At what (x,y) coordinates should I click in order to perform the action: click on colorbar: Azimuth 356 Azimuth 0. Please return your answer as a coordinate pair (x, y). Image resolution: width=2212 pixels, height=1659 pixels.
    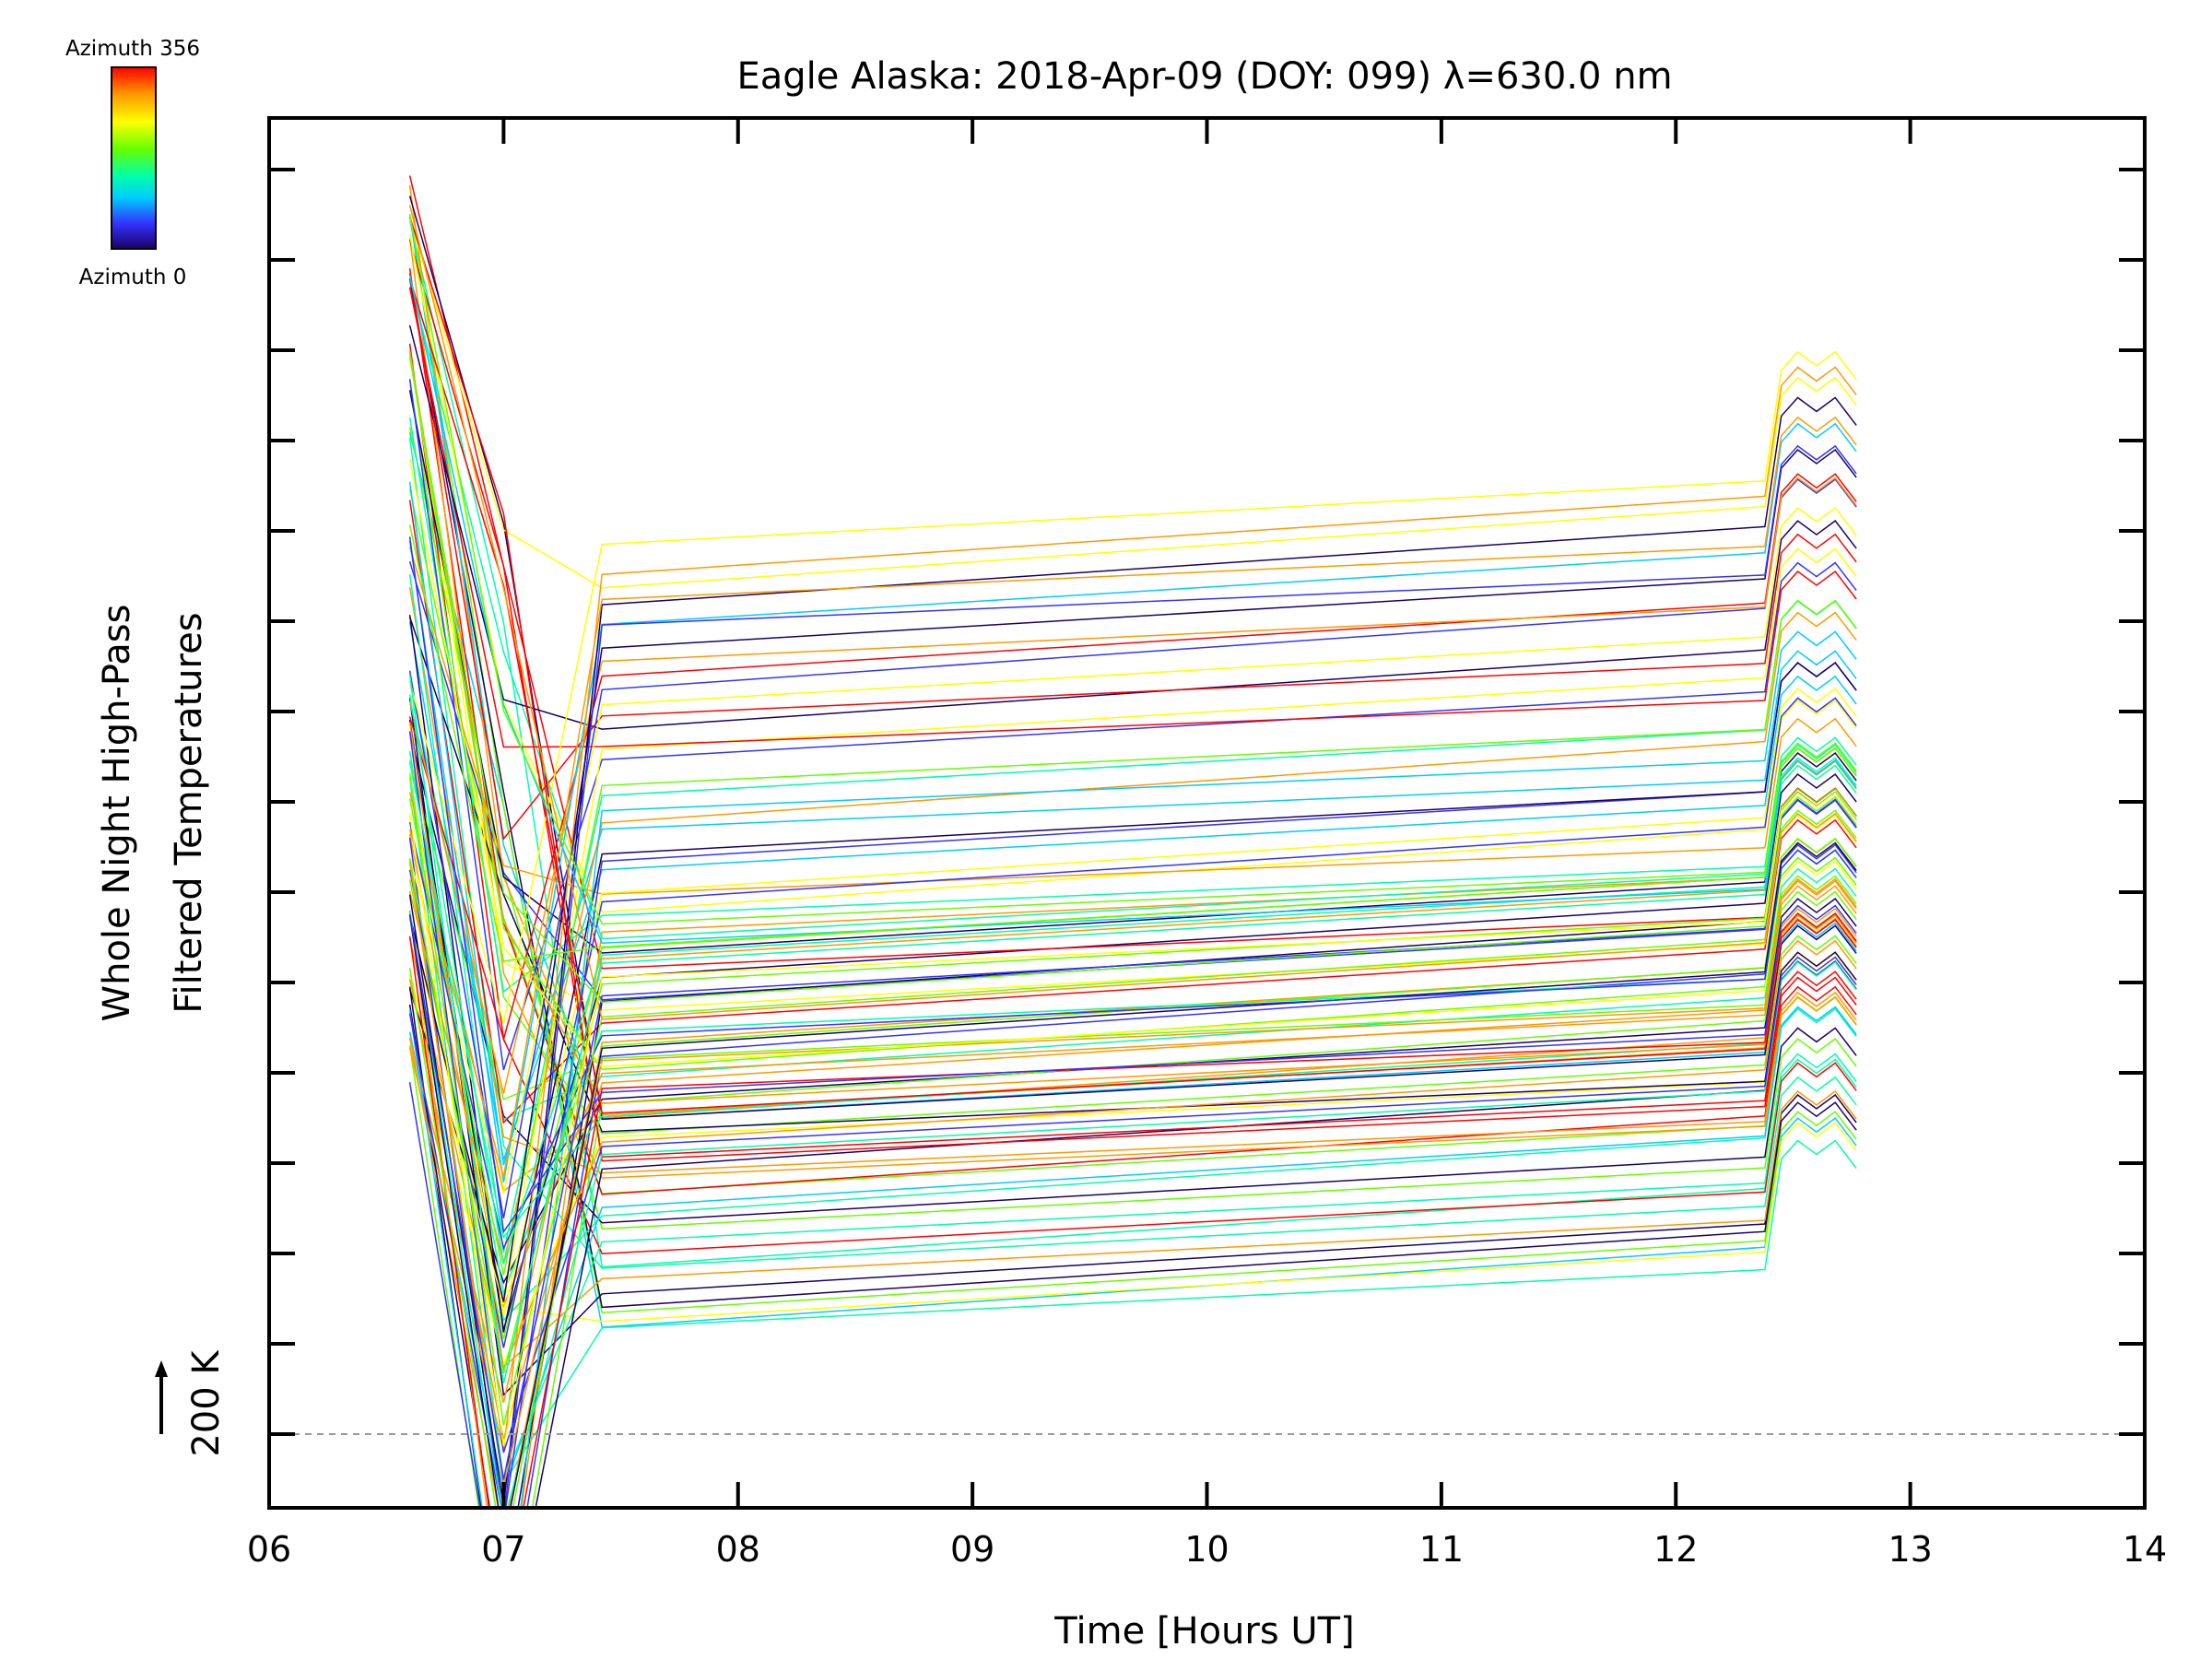
    Looking at the image, I should click on (132, 163).